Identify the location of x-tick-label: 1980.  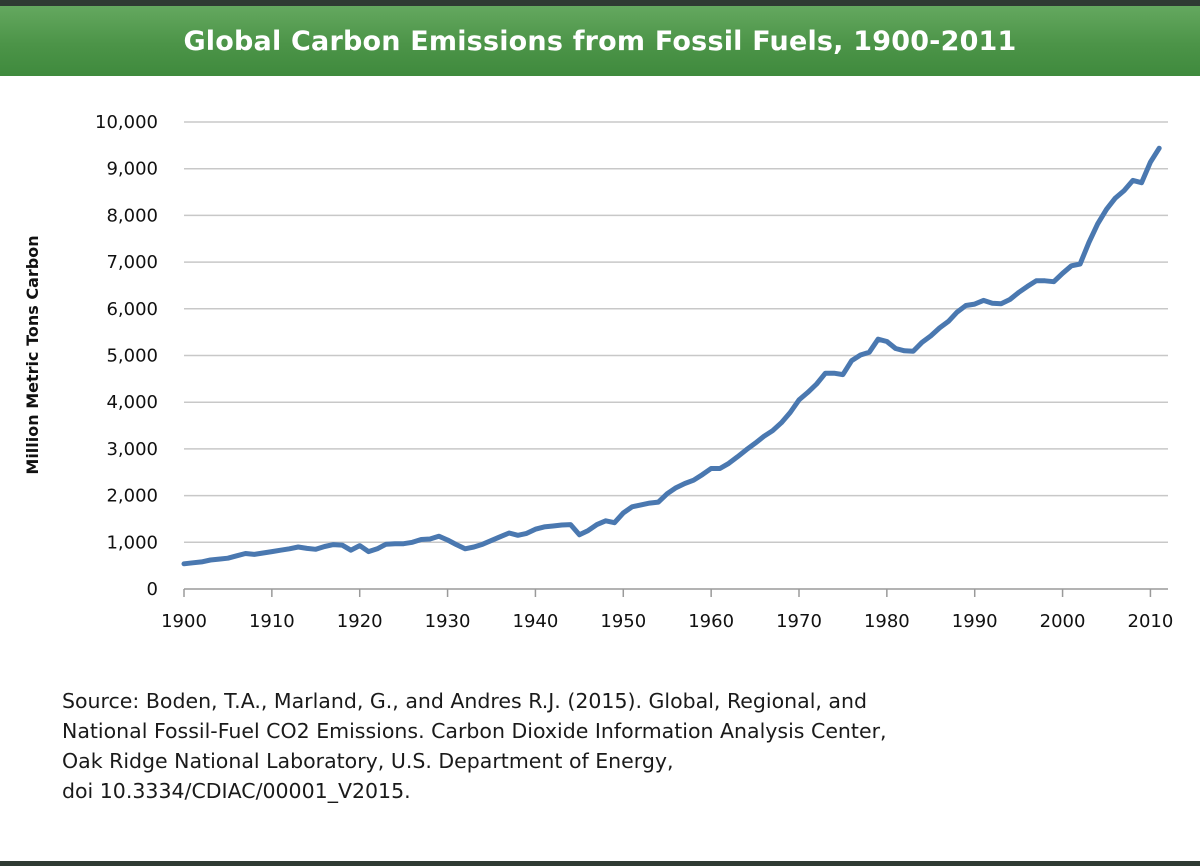
(887, 621).